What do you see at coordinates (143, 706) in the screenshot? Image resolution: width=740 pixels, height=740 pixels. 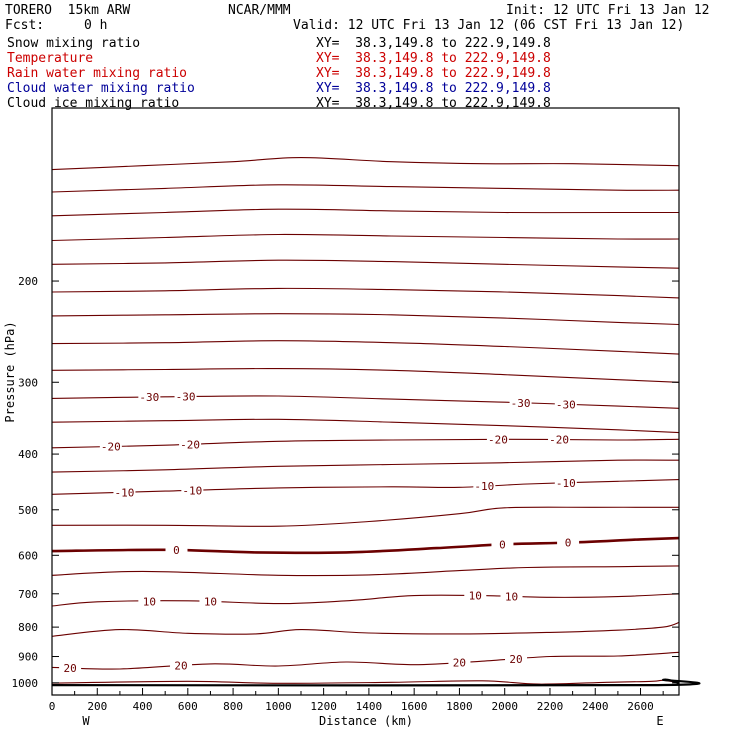 I see `x-tick-label: 400` at bounding box center [143, 706].